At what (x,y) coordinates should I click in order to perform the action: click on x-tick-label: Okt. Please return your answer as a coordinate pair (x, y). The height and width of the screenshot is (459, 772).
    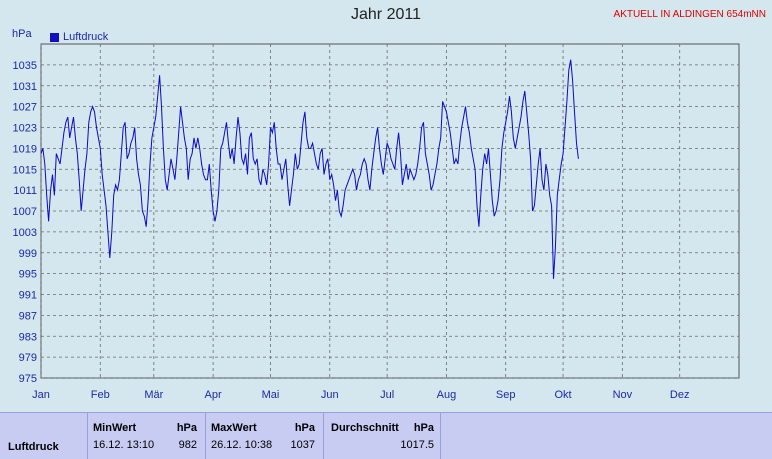
    Looking at the image, I should click on (563, 395).